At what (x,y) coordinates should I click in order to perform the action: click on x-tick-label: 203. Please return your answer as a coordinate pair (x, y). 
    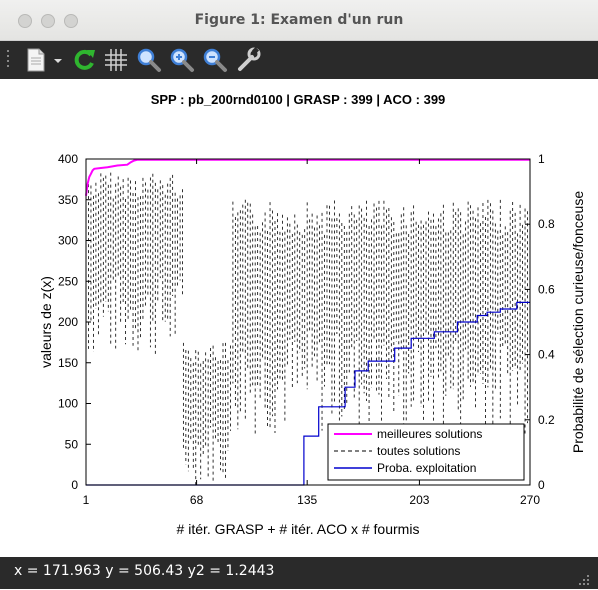
    Looking at the image, I should click on (419, 500).